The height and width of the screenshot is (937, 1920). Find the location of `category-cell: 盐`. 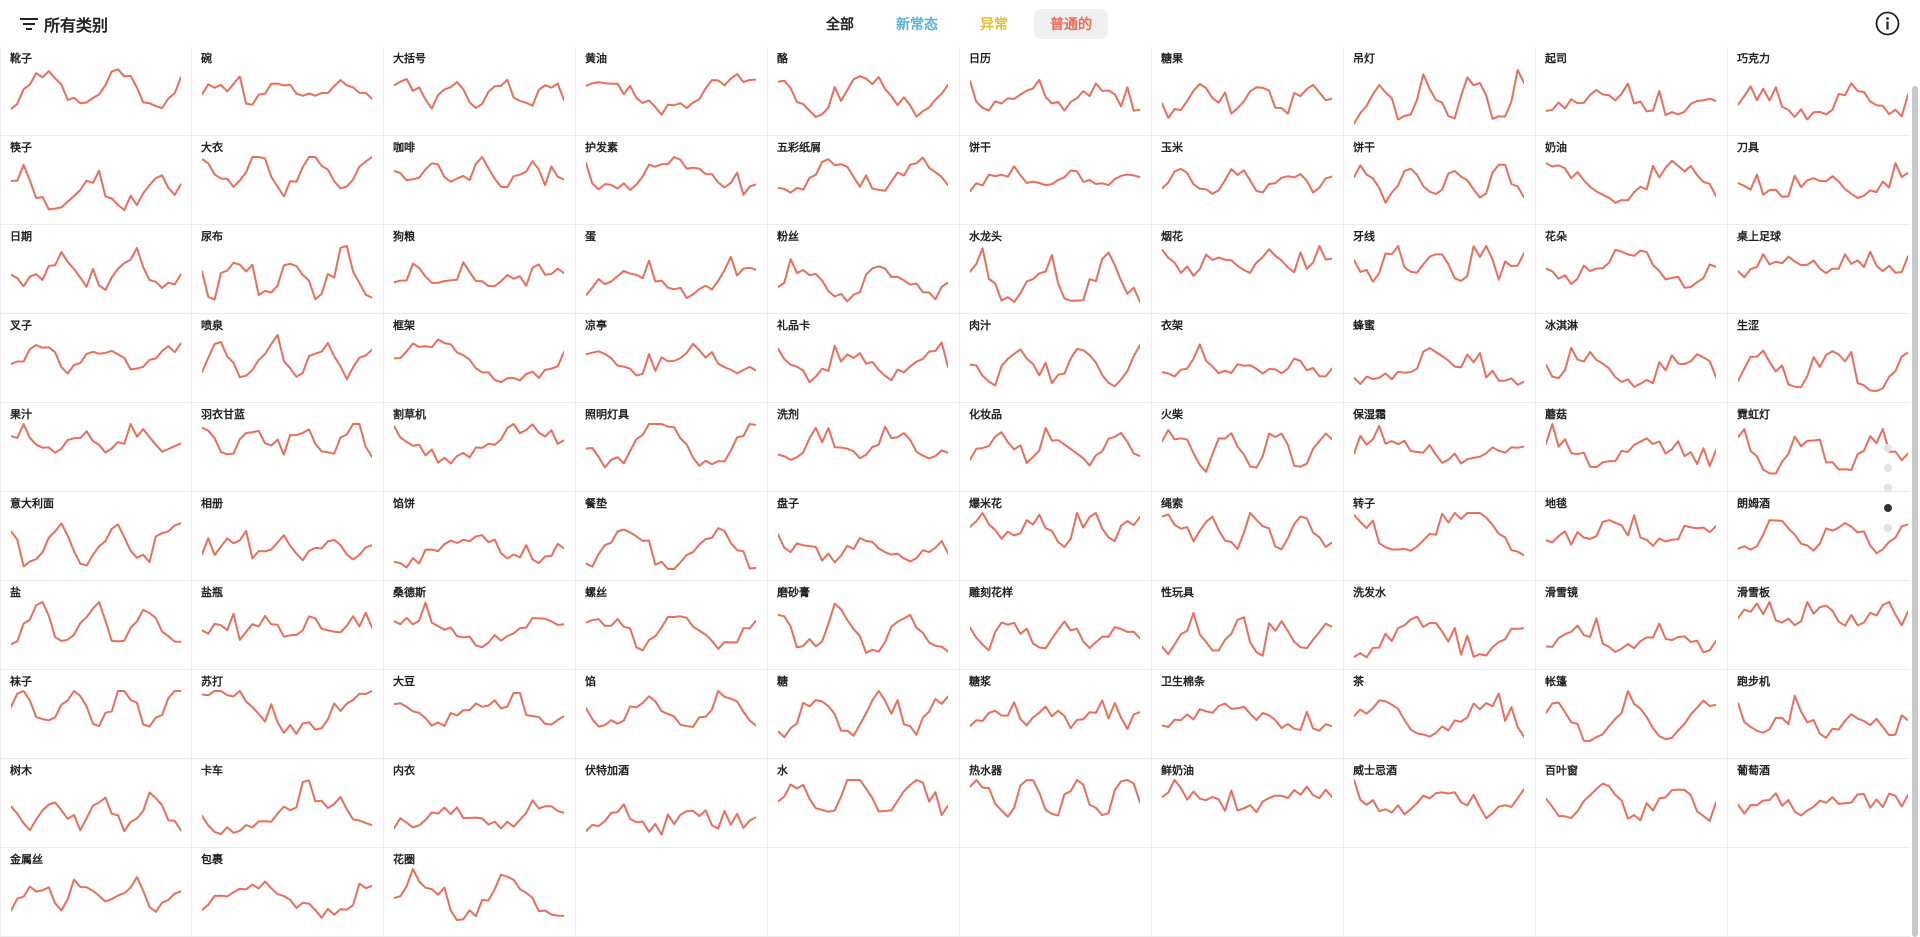

category-cell: 盐 is located at coordinates (96, 625).